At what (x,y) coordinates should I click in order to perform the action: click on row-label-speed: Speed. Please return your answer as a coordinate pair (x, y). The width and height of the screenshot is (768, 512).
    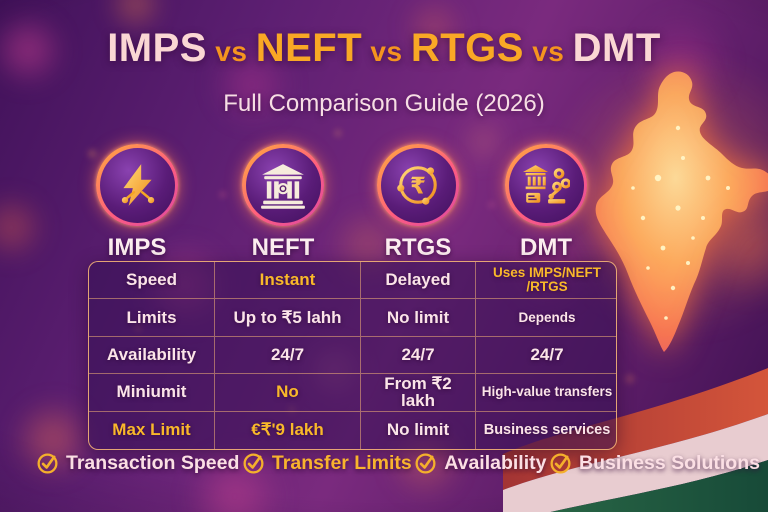
    Looking at the image, I should click on (152, 281).